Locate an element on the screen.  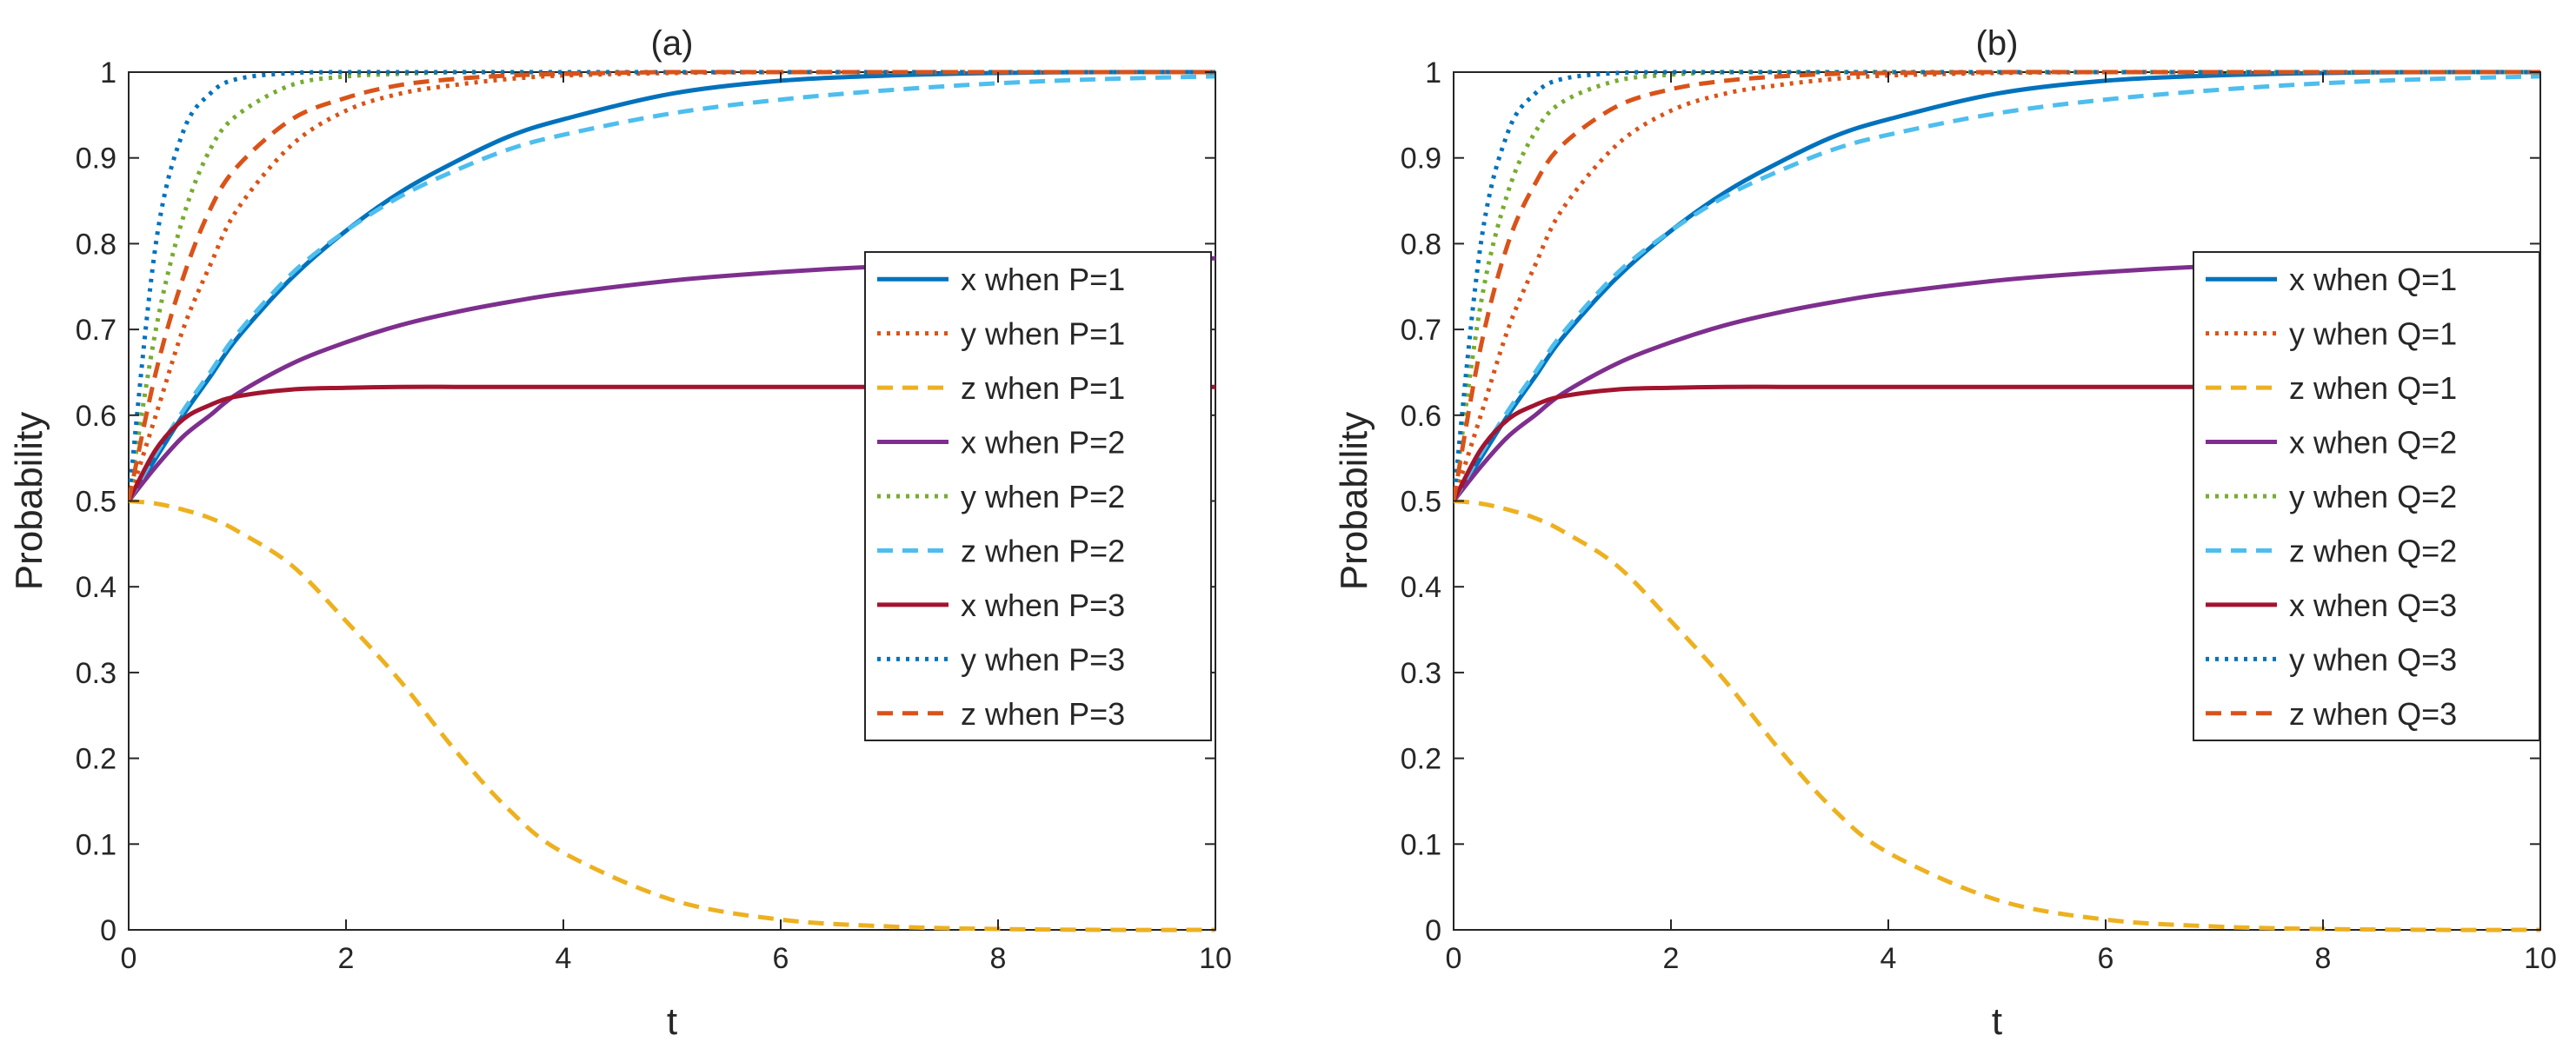
legend-label: x when Q=2 is located at coordinates (2373, 443).